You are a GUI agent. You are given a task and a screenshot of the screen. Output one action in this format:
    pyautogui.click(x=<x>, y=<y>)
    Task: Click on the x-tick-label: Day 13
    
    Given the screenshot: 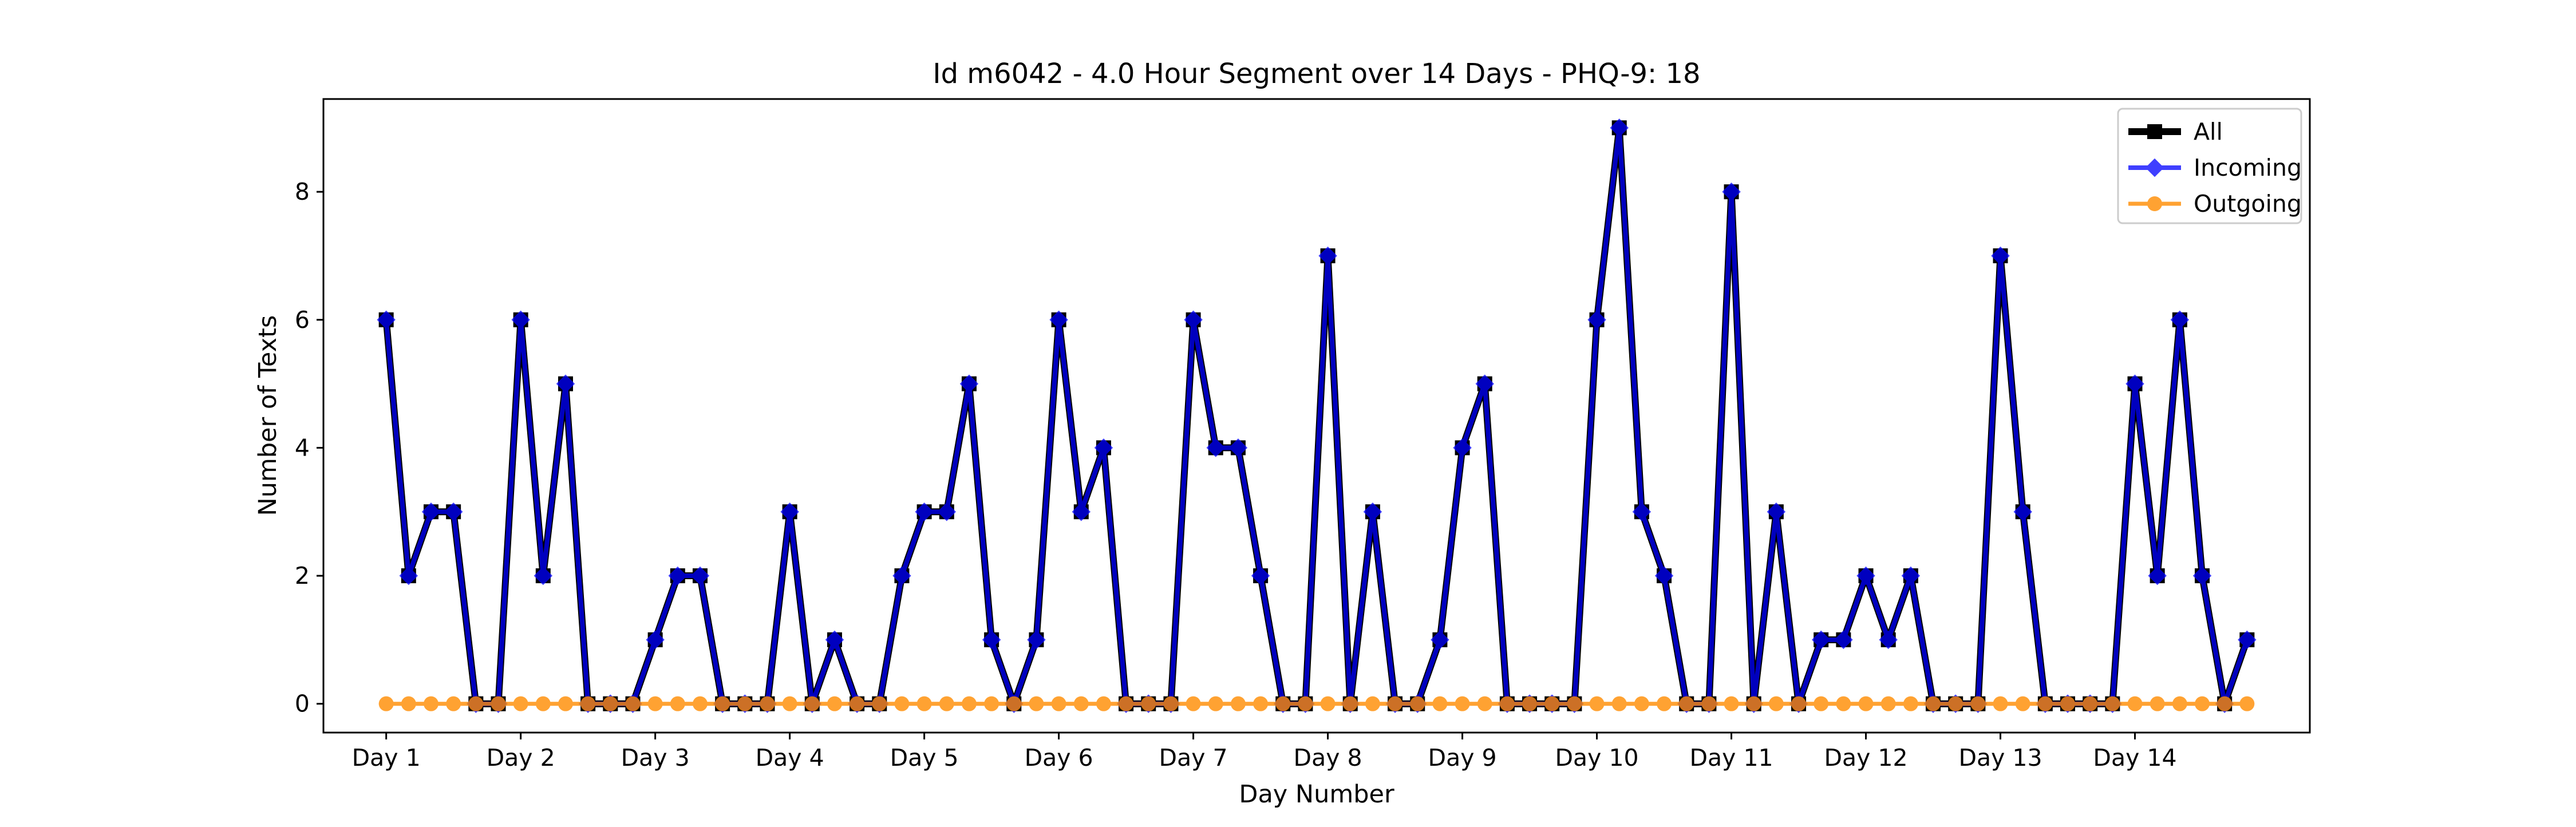 What is the action you would take?
    pyautogui.click(x=2000, y=757)
    